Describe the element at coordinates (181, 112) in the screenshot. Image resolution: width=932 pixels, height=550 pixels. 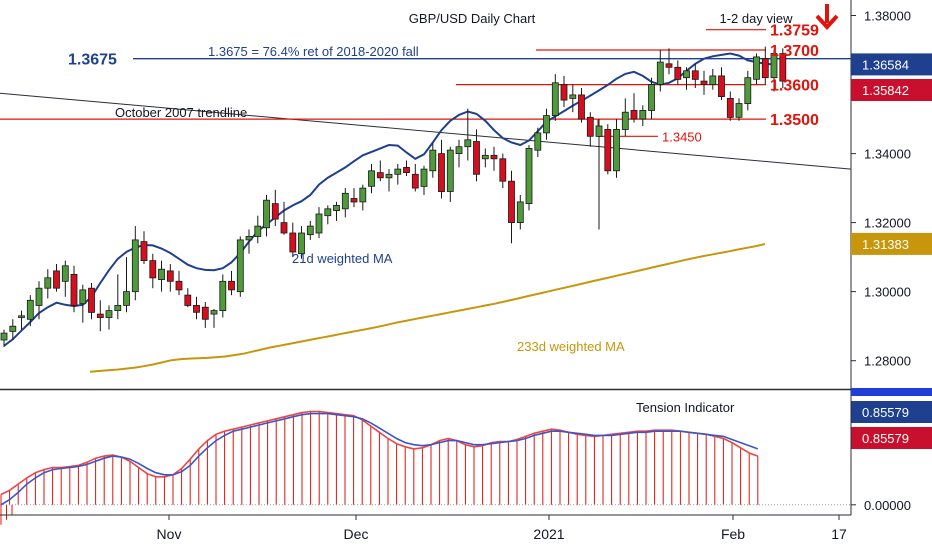
I see `trendline-label: October 2007 trendline` at that location.